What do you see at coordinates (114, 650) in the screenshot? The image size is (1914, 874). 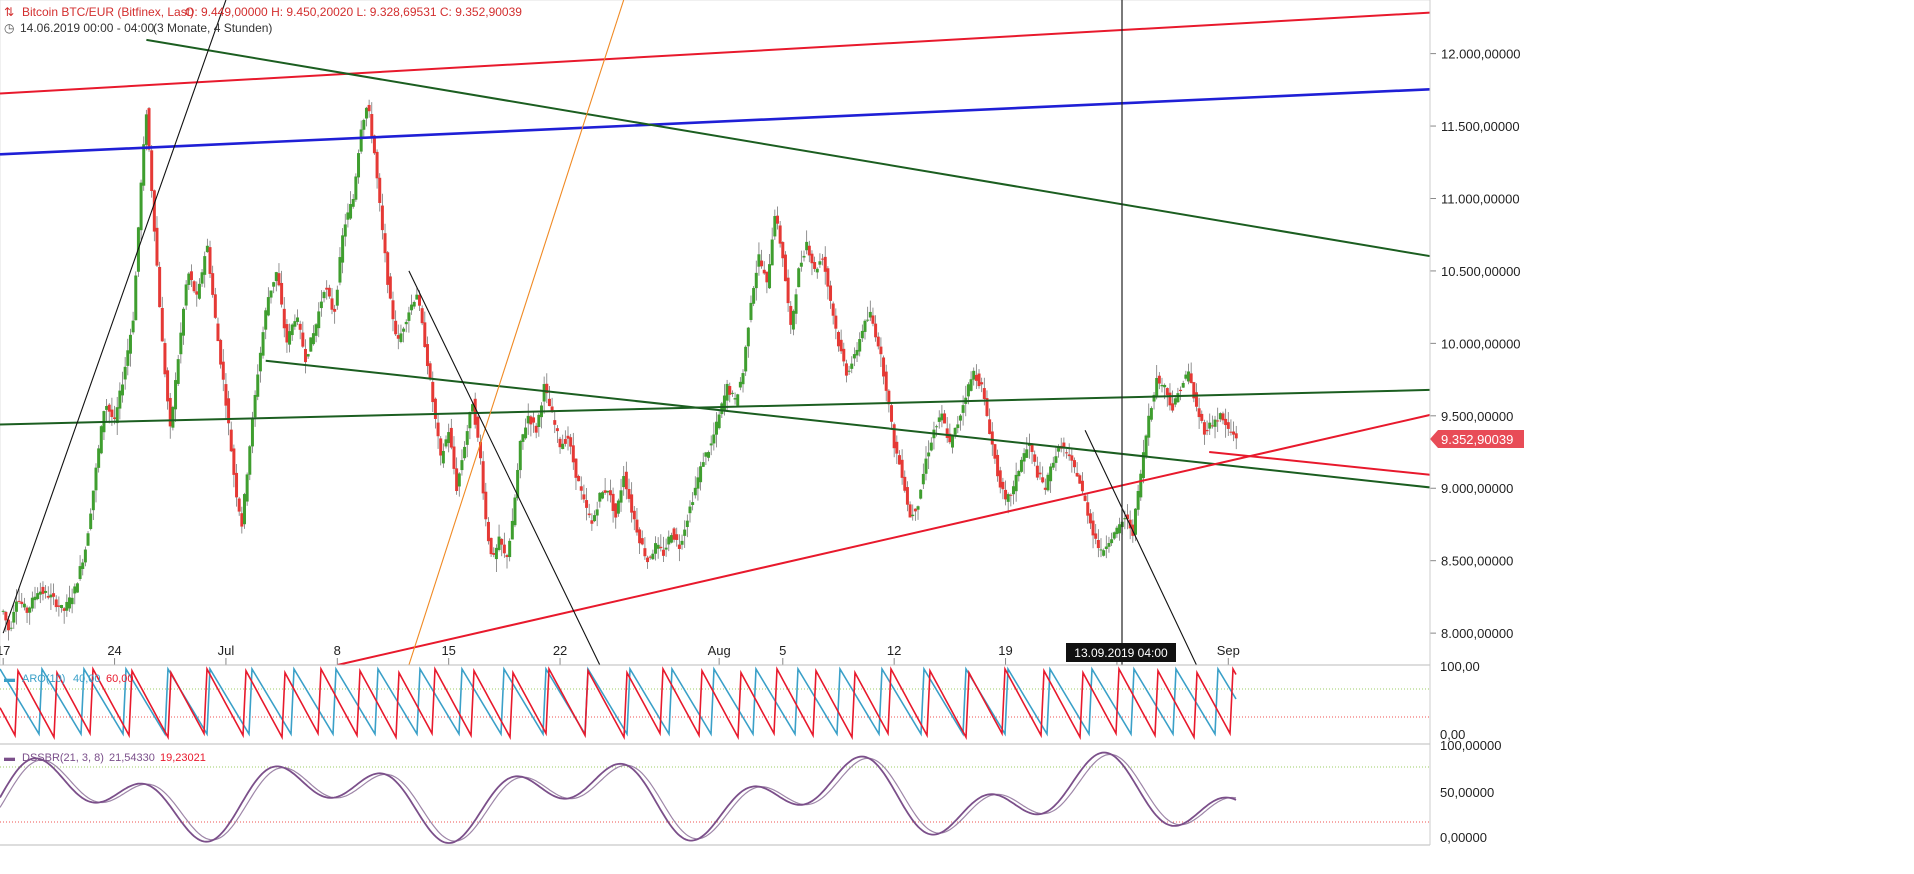 I see `time-tick-label: 24` at bounding box center [114, 650].